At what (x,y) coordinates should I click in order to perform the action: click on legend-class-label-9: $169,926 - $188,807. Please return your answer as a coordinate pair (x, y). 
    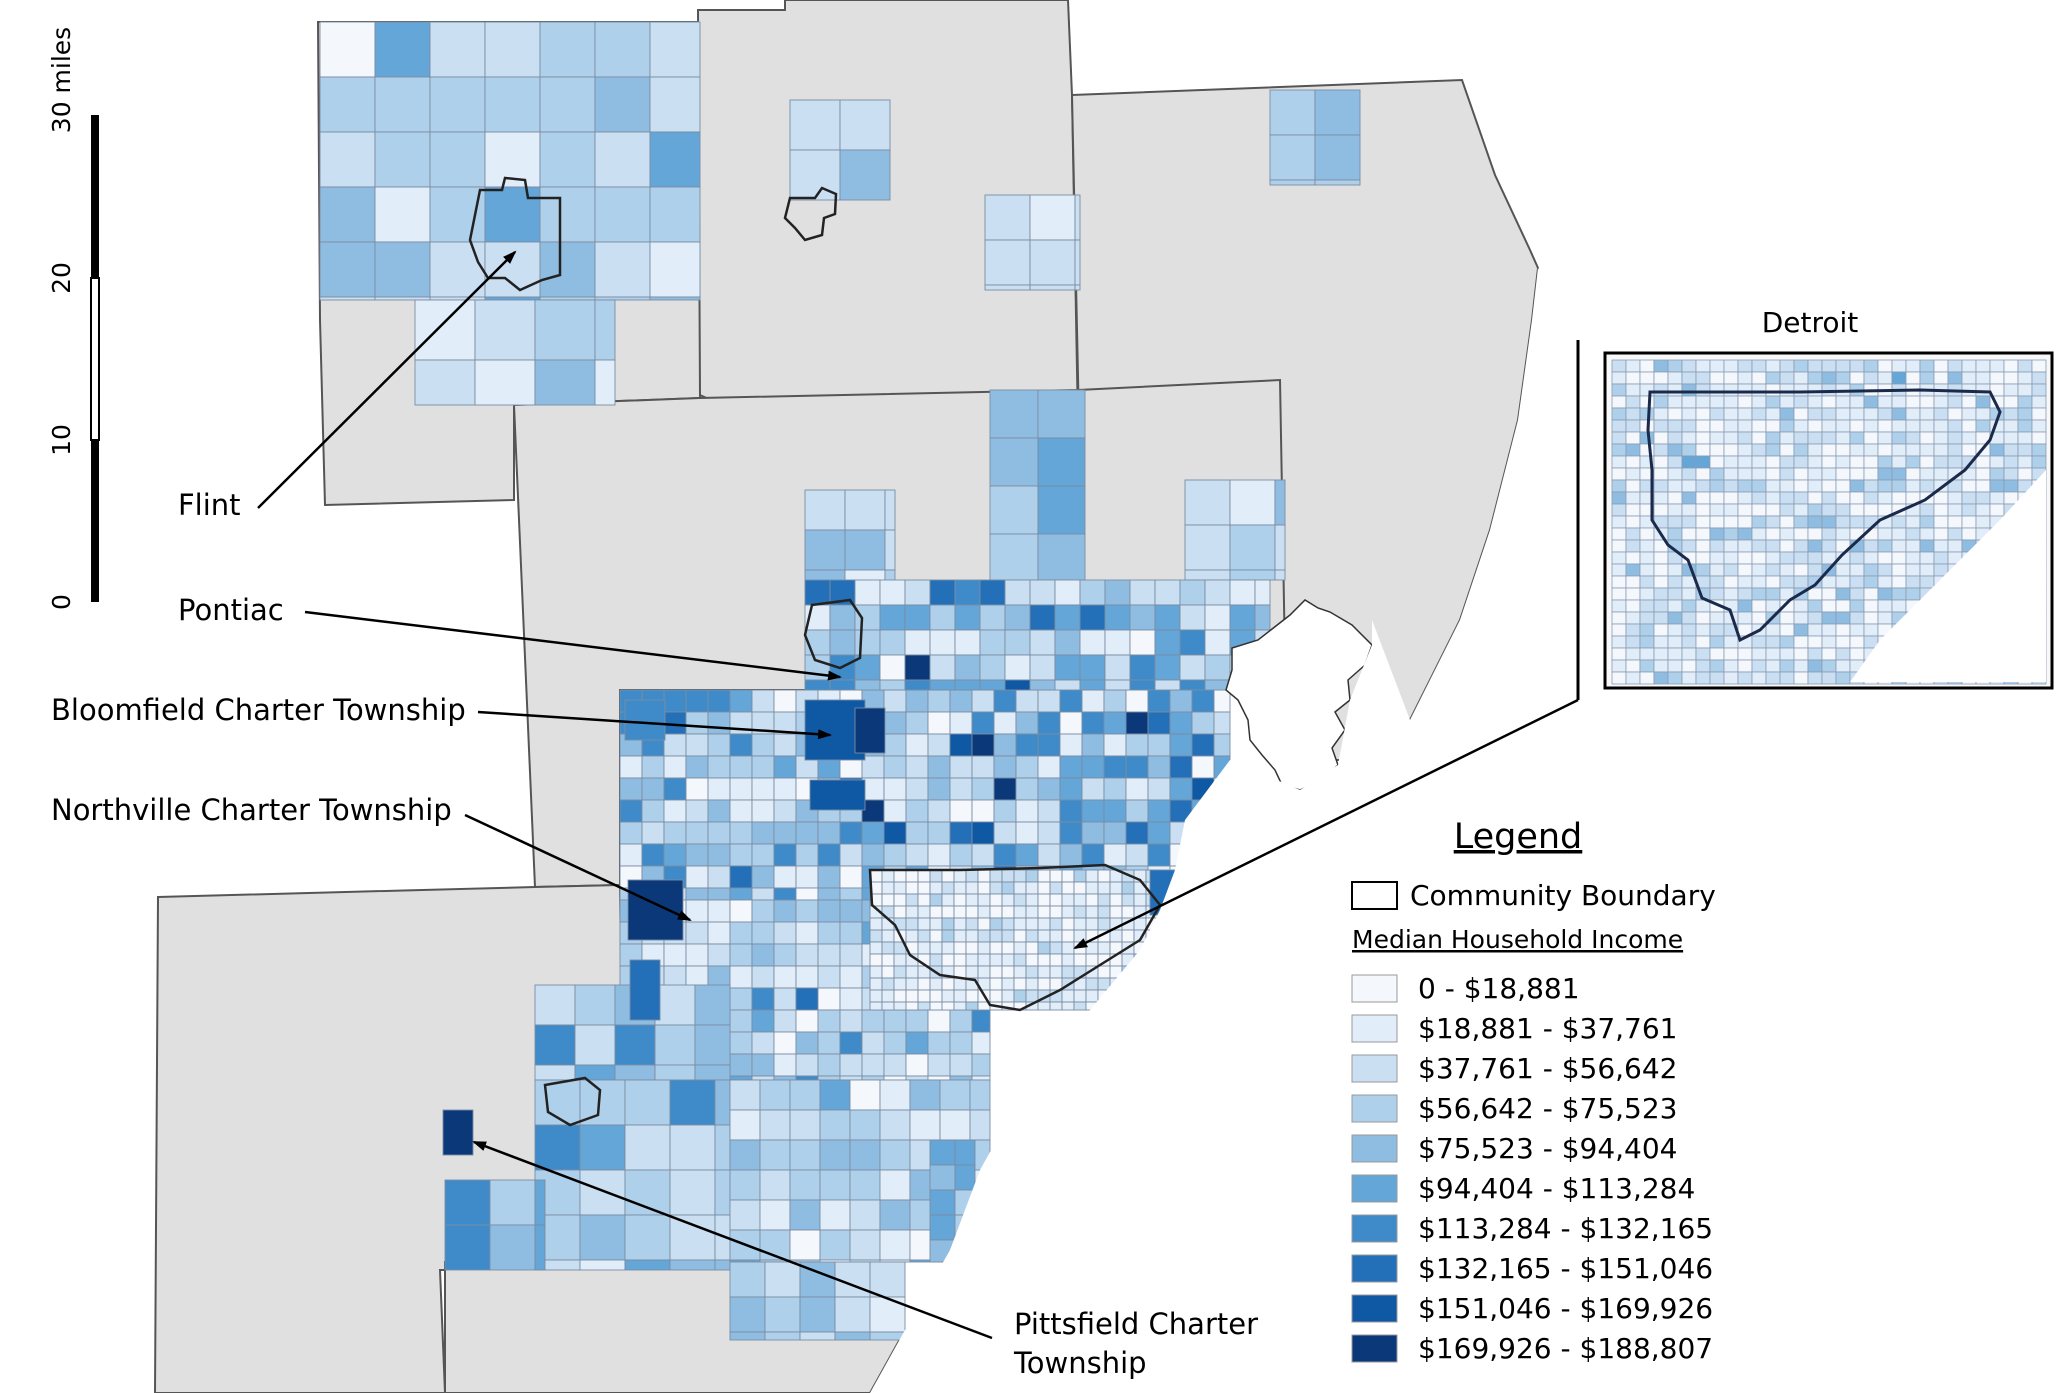
    Looking at the image, I should click on (1565, 1348).